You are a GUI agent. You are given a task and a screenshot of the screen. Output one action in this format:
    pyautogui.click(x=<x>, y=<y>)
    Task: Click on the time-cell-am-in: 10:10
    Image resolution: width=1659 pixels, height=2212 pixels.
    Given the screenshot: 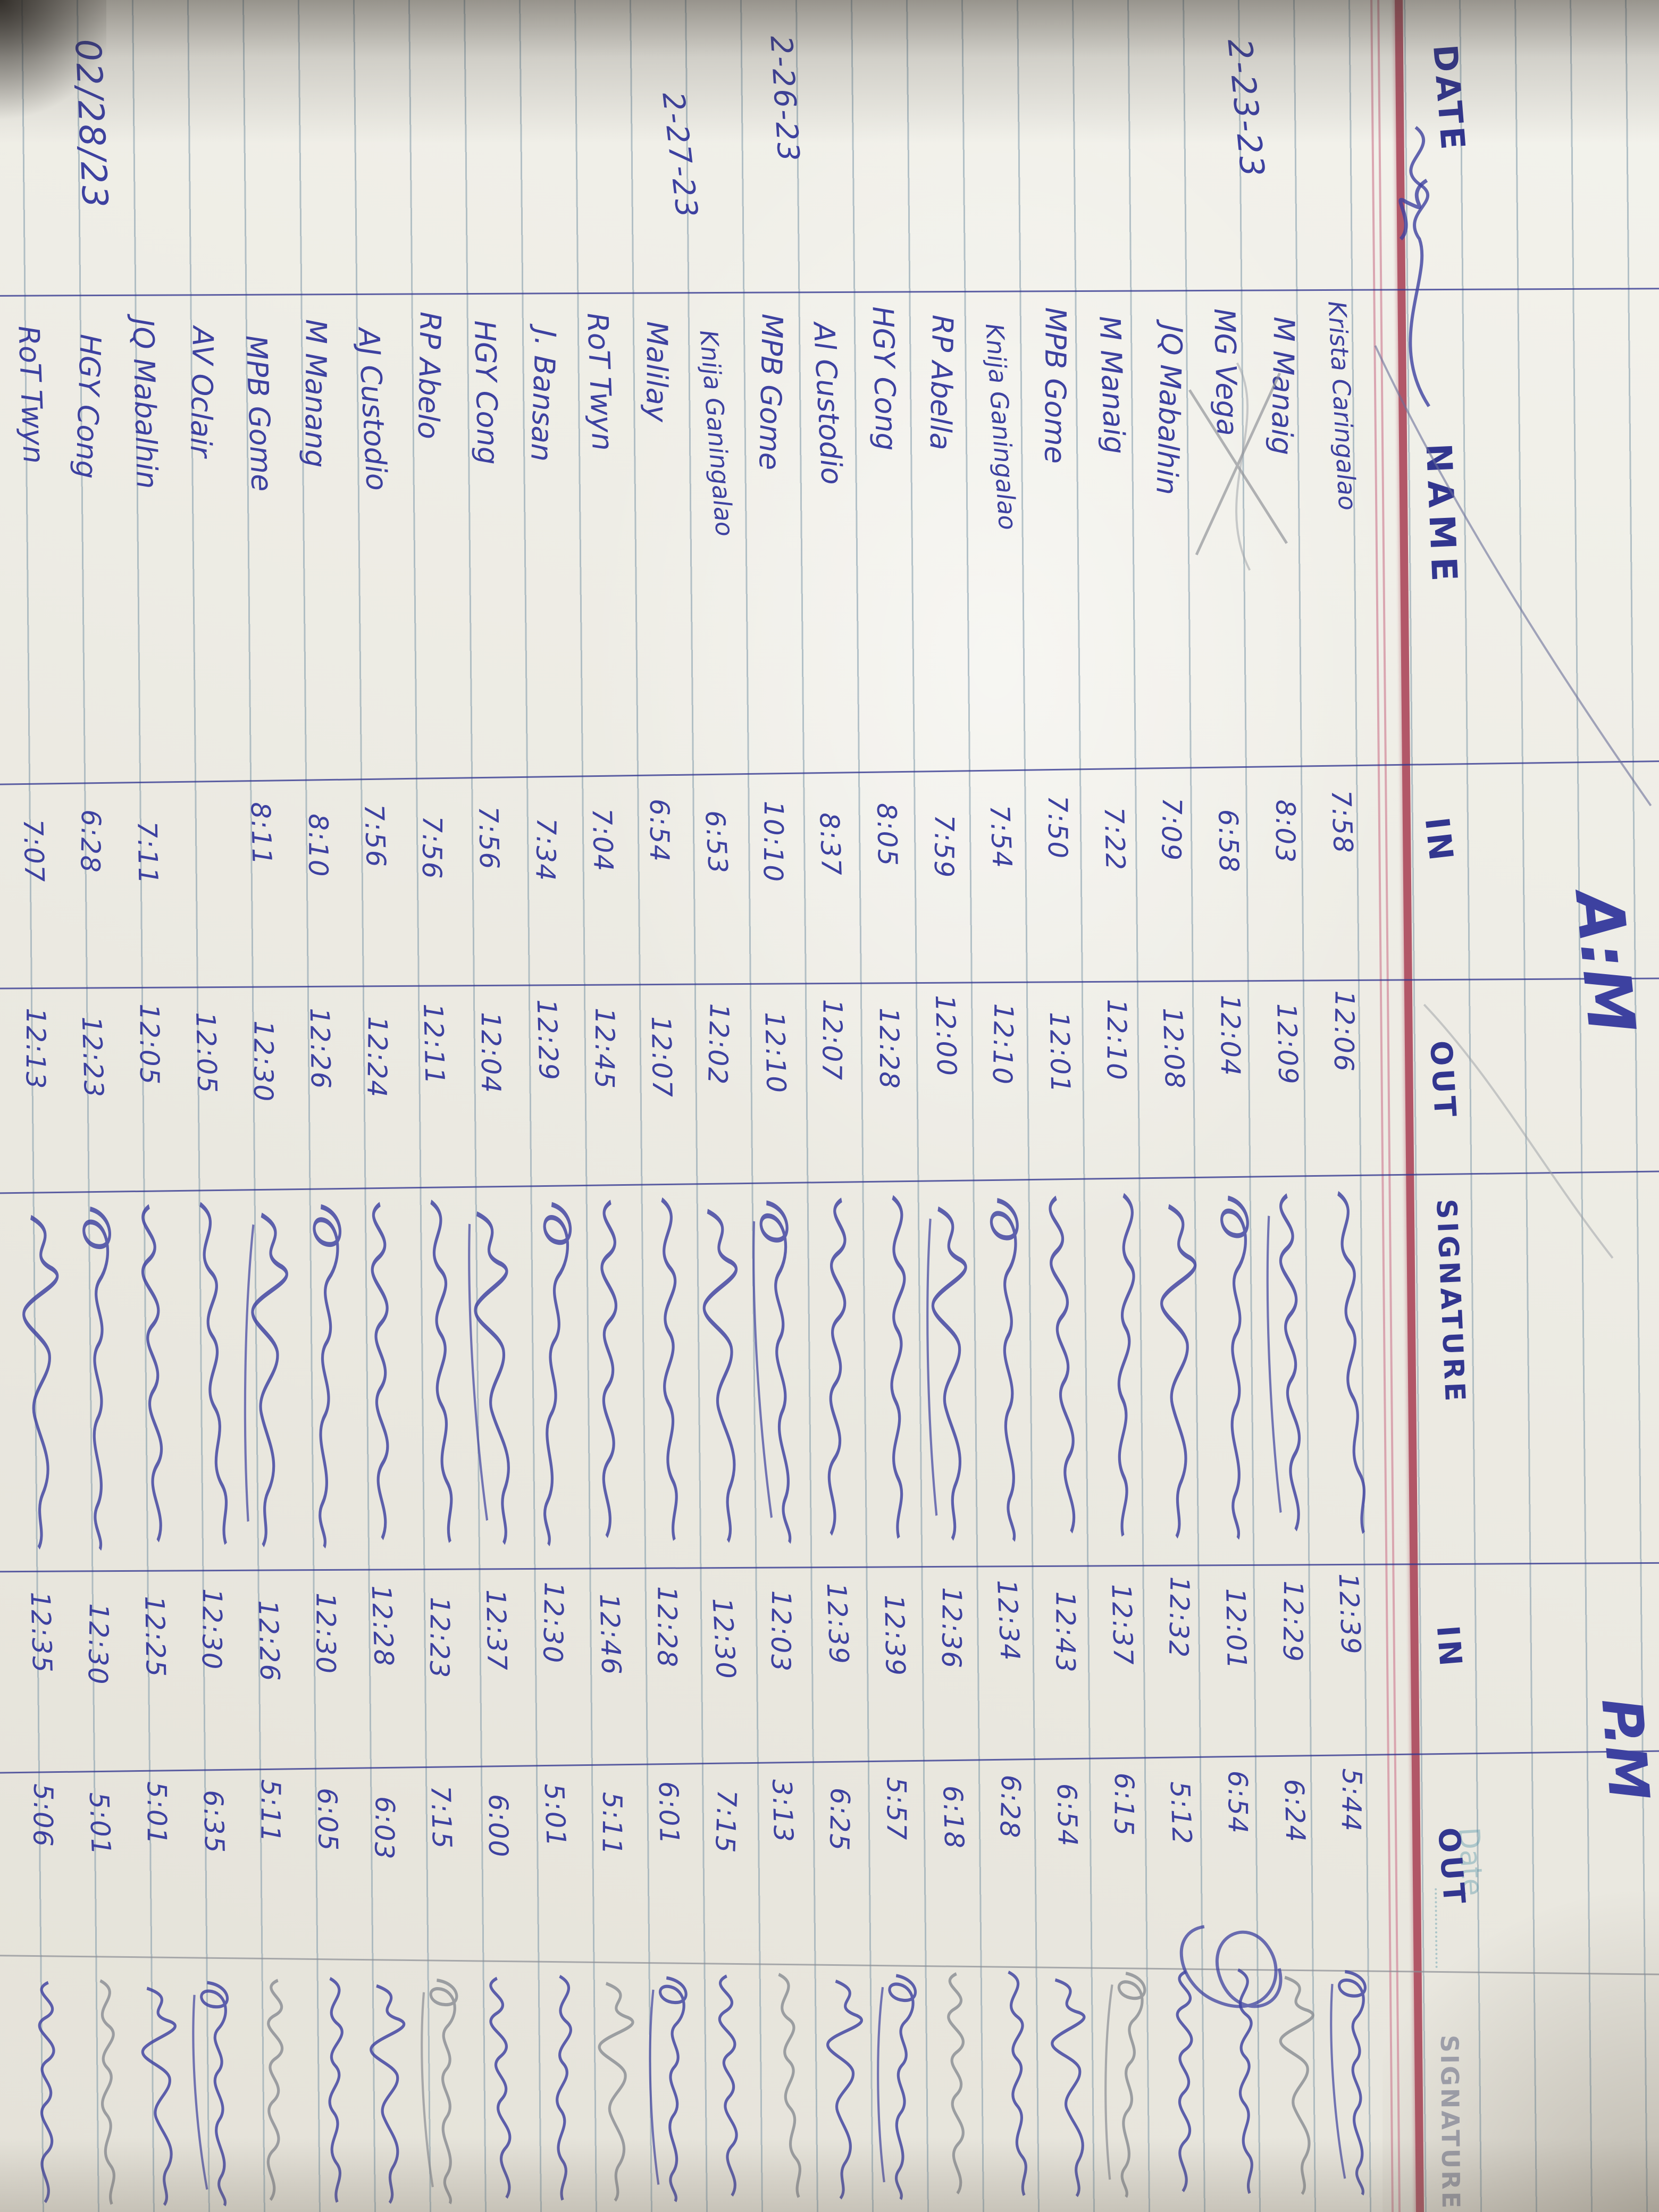 What is the action you would take?
    pyautogui.click(x=773, y=841)
    